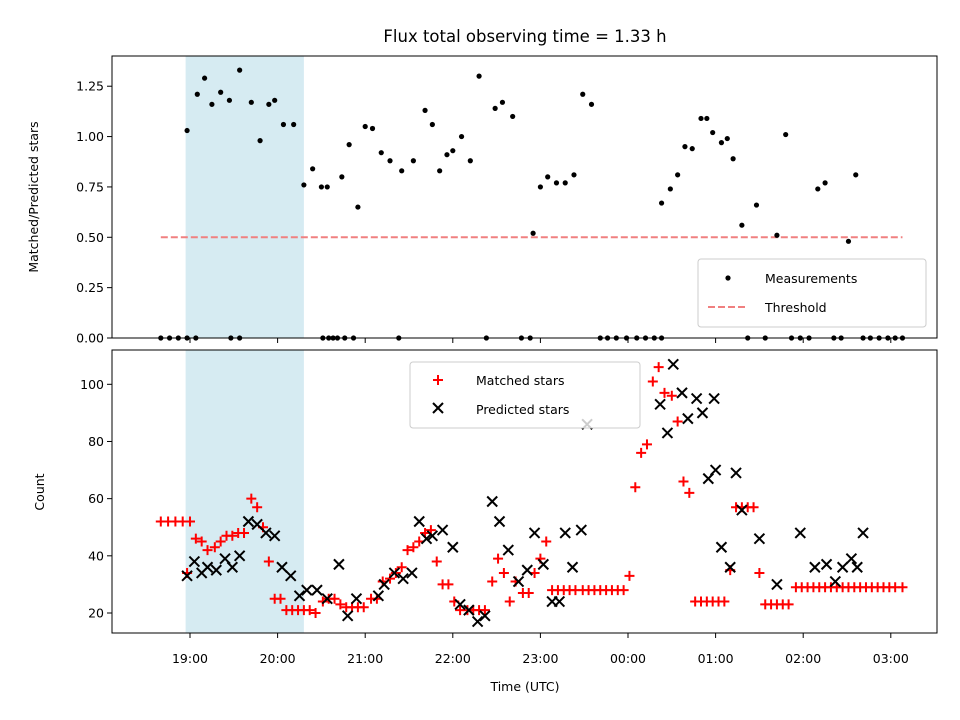 Image resolution: width=960 pixels, height=720 pixels. Describe the element at coordinates (96, 441) in the screenshot. I see `bottom-y-tick-label: 80` at that location.